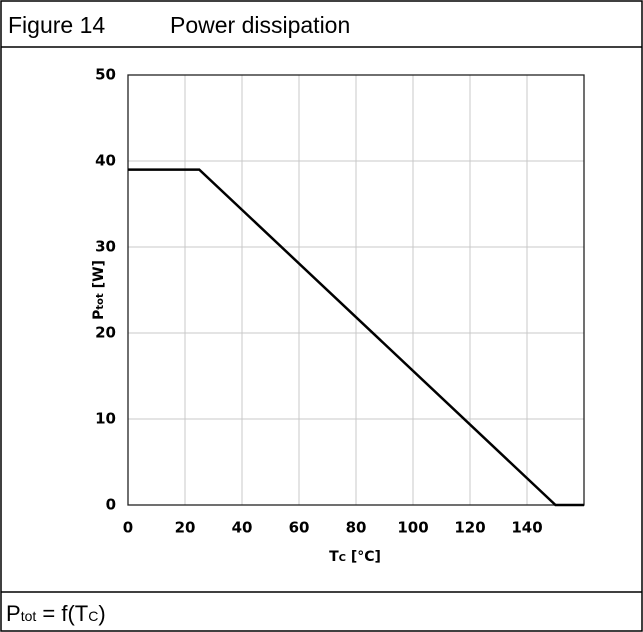  I want to click on y-tick-label: 10, so click(105, 419).